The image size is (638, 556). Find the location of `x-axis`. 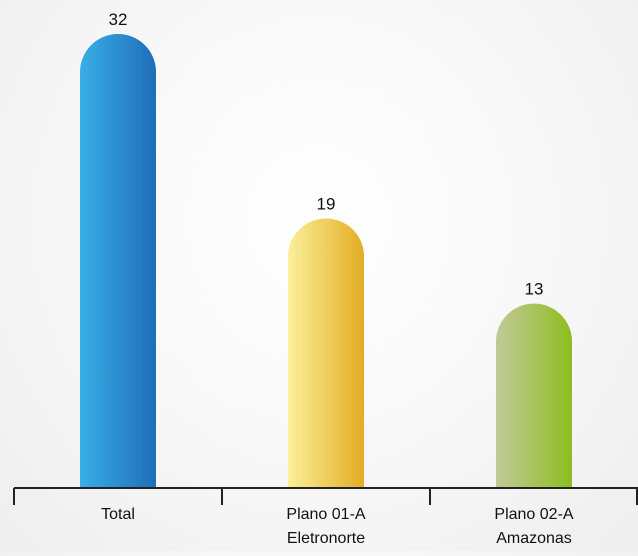

x-axis is located at coordinates (325, 496).